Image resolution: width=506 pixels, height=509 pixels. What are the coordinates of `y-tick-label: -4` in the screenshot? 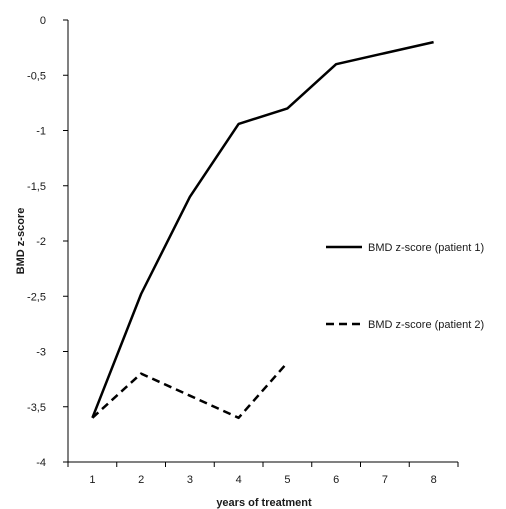 It's located at (41, 463).